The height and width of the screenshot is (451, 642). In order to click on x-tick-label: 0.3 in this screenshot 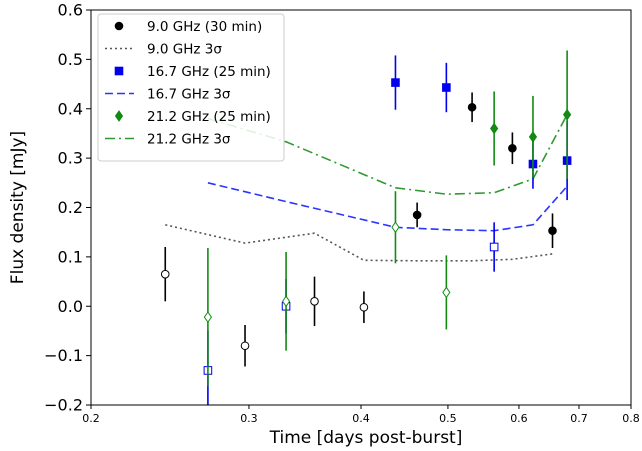, I will do `click(249, 418)`.